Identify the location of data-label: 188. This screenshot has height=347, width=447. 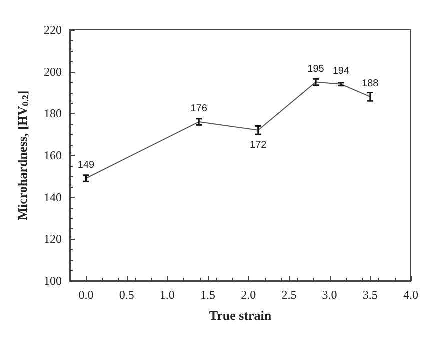
(371, 84).